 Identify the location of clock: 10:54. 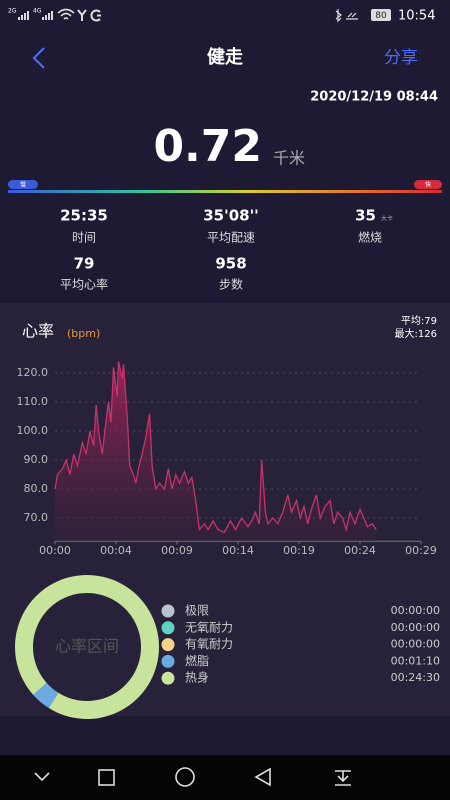
(416, 16).